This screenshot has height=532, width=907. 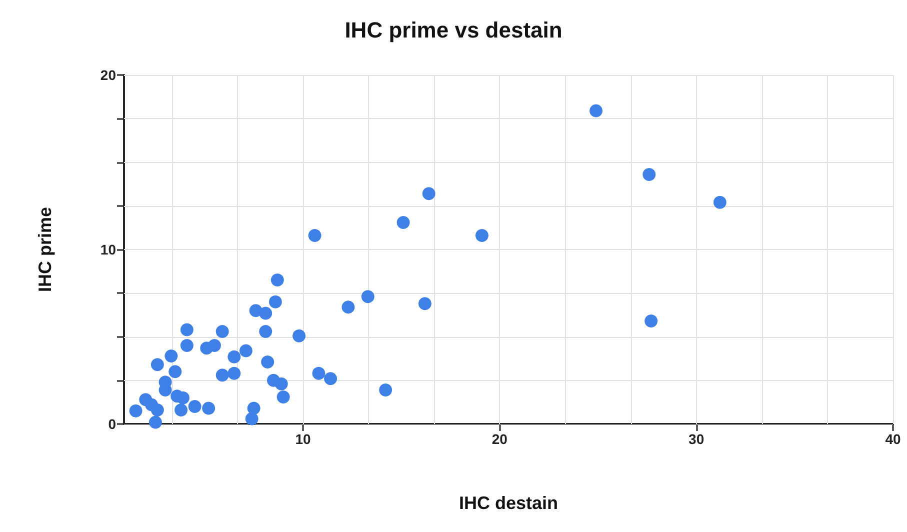 I want to click on chart-title: IHC prime vs destain, so click(x=453, y=30).